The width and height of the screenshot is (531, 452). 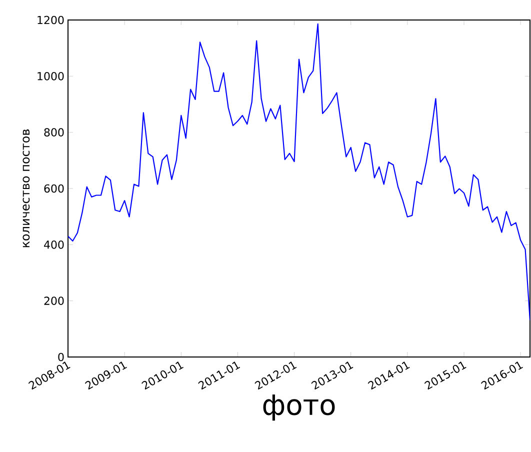 What do you see at coordinates (54, 244) in the screenshot?
I see `y-tick-label: 400` at bounding box center [54, 244].